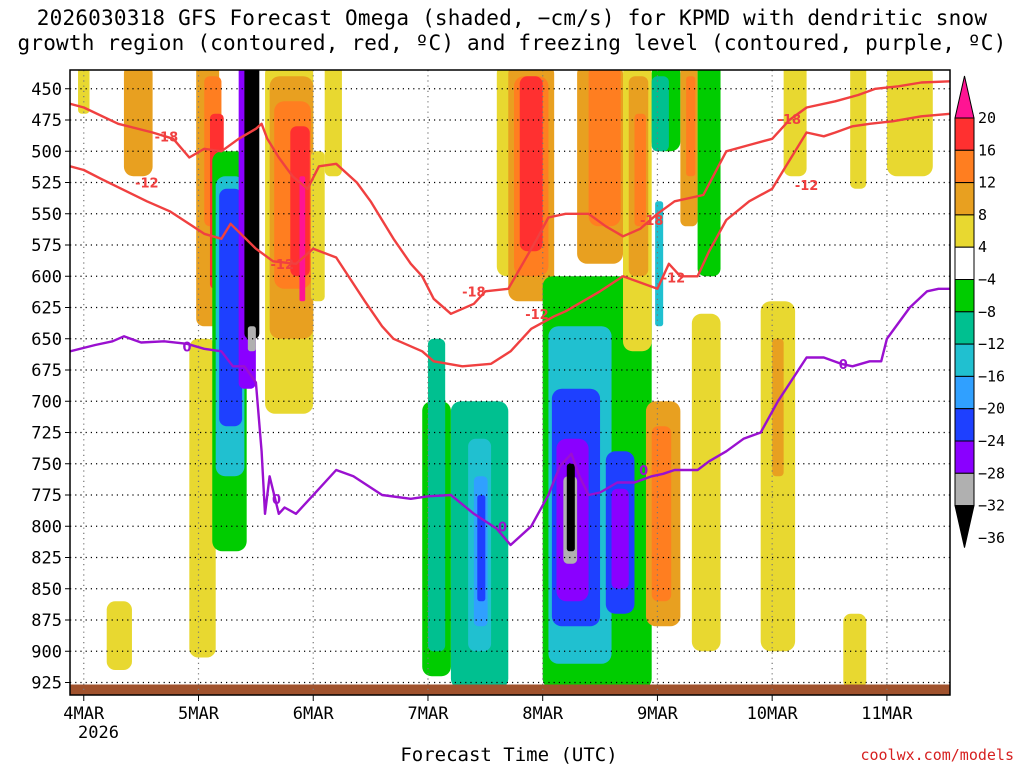 This screenshot has width=1024, height=768. What do you see at coordinates (46, 465) in the screenshot?
I see `y-tick-label: 750` at bounding box center [46, 465].